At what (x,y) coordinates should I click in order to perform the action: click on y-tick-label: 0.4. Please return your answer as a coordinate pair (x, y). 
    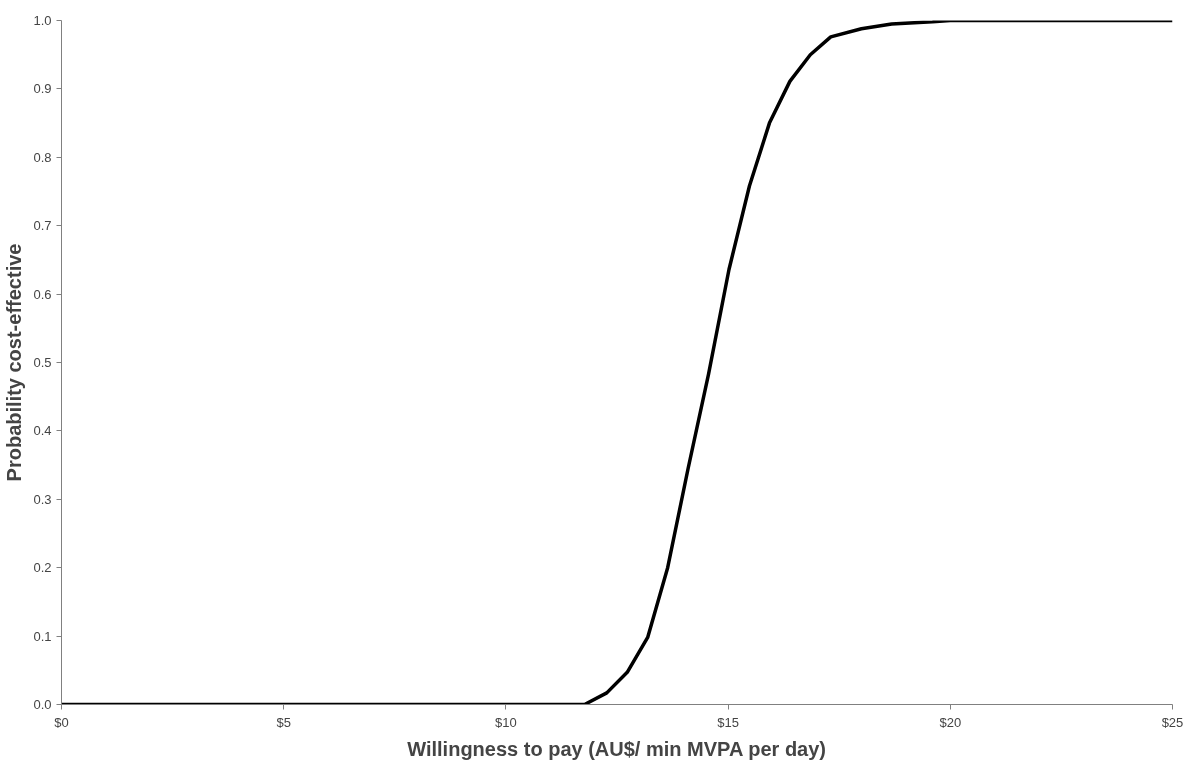
    Looking at the image, I should click on (42, 431).